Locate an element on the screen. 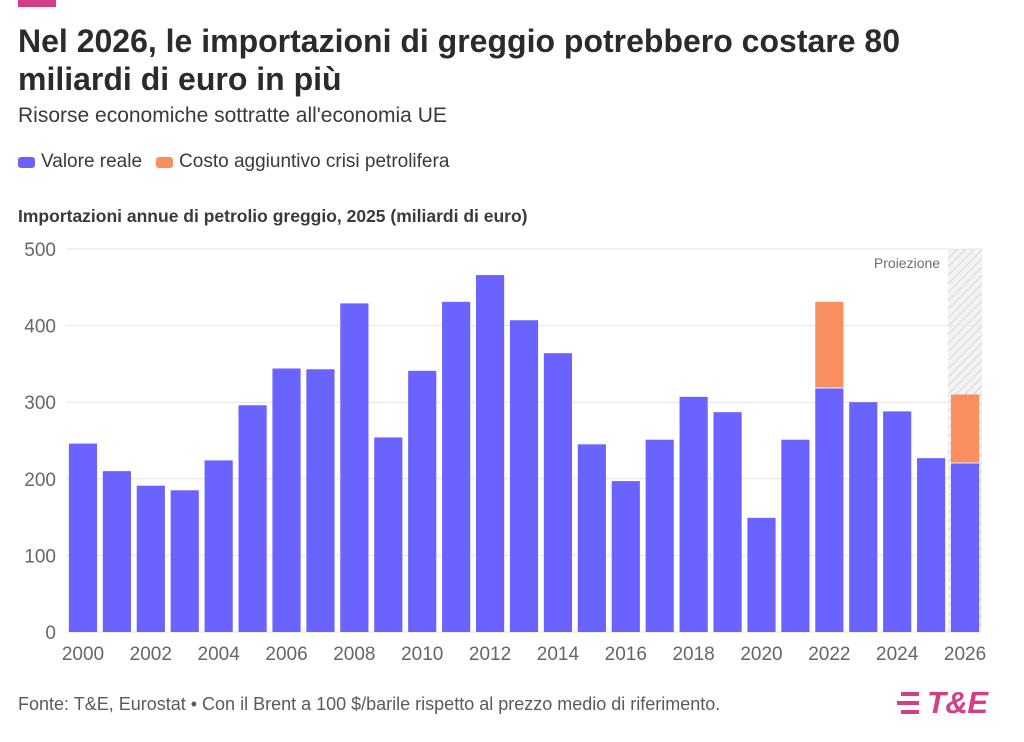  bar-valore-reale-2025 is located at coordinates (931, 545).